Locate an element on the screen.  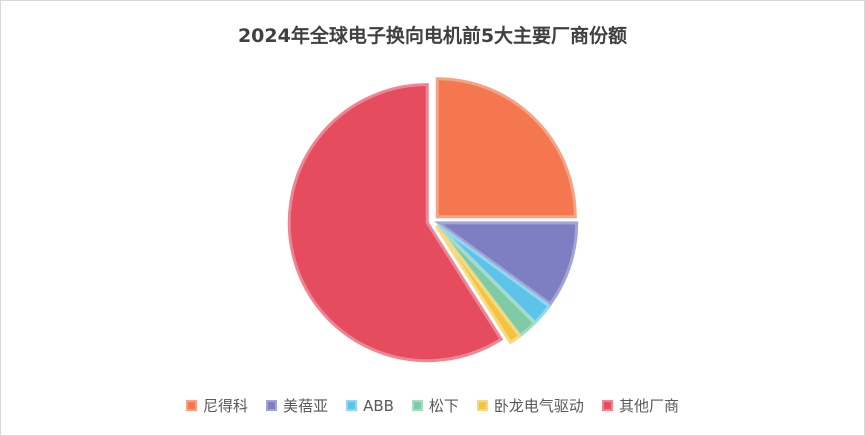
legend-item-3: 松下 is located at coordinates (435, 405).